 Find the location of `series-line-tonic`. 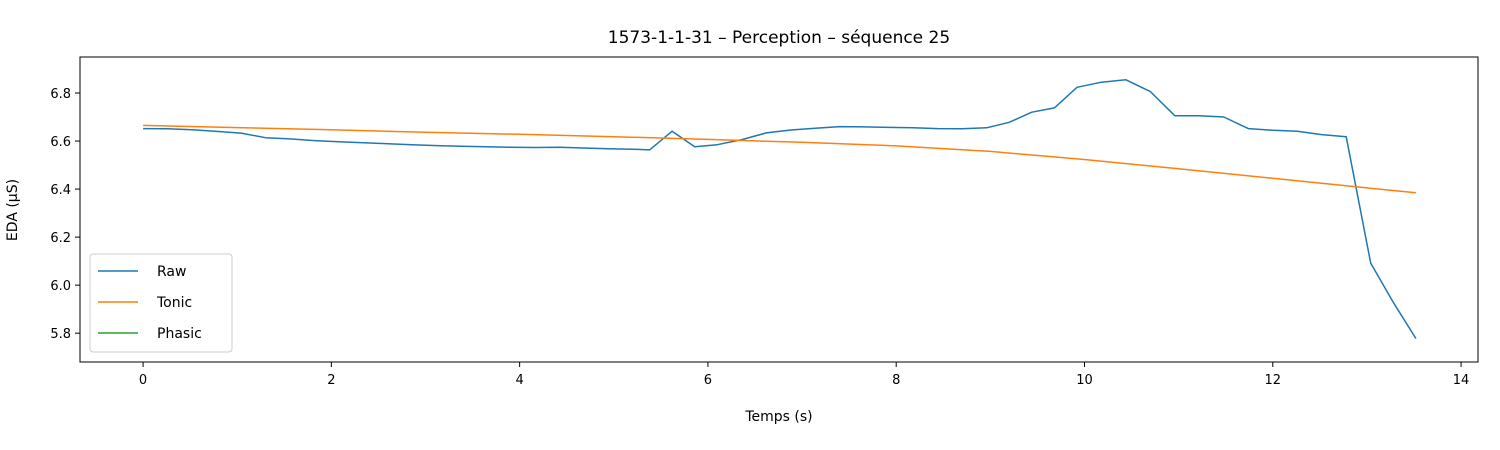

series-line-tonic is located at coordinates (779, 159).